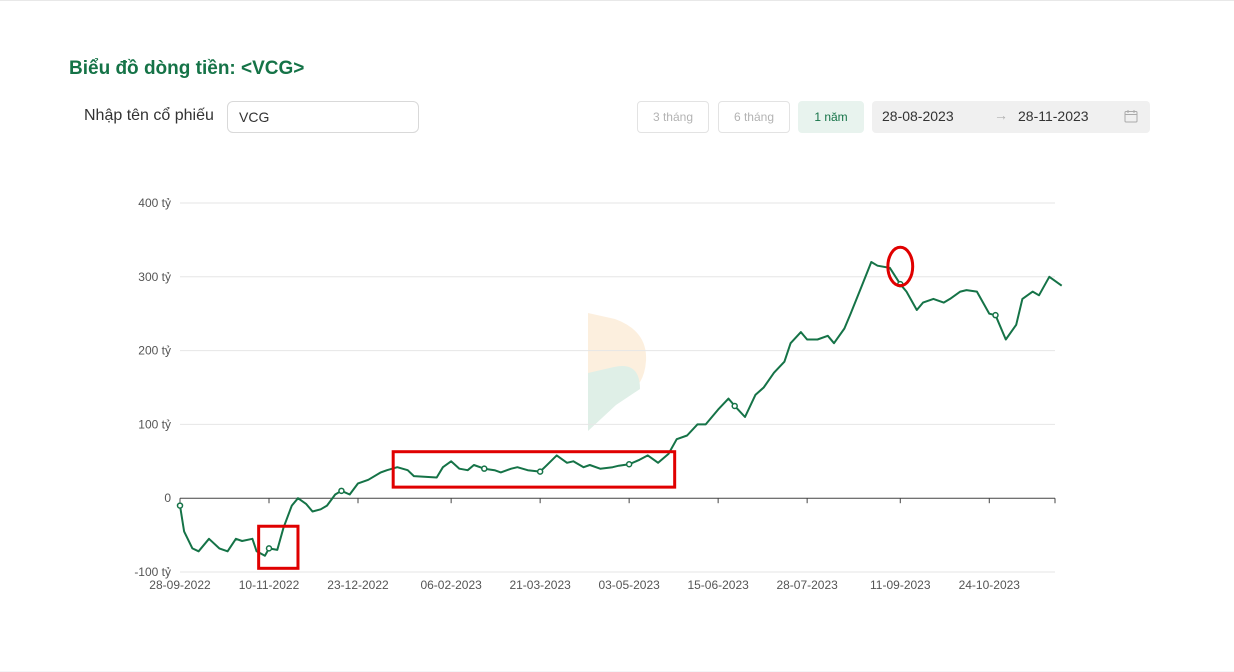  I want to click on x-tick-label: 10-11-2022, so click(269, 585).